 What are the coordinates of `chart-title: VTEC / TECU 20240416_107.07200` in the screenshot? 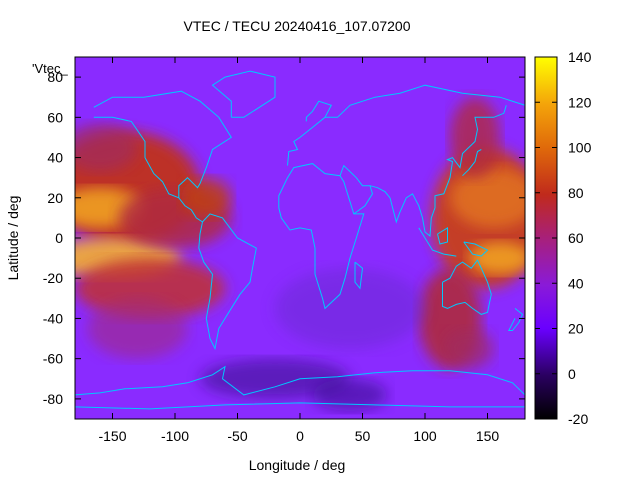 It's located at (296, 26).